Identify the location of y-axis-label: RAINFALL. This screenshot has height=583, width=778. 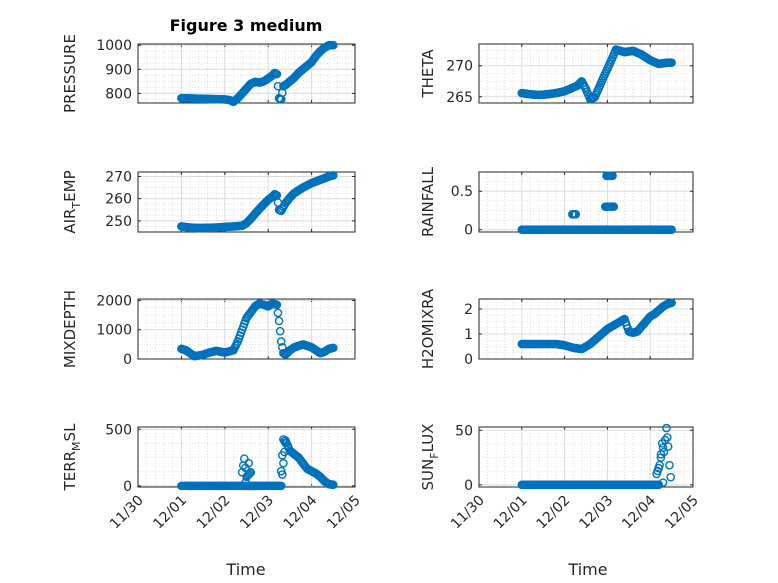
(428, 201).